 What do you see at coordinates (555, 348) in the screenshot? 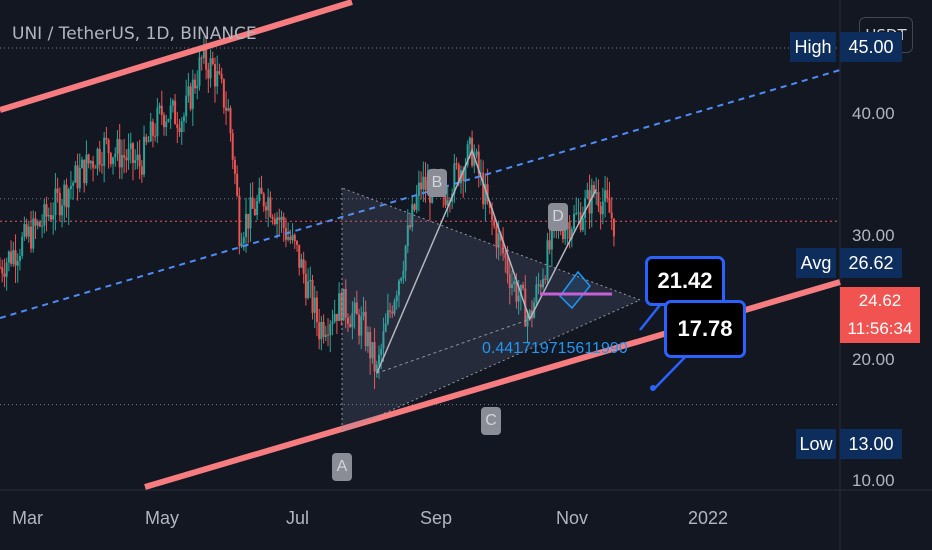
I see `fib-ratio-label: 0.441719715611990` at bounding box center [555, 348].